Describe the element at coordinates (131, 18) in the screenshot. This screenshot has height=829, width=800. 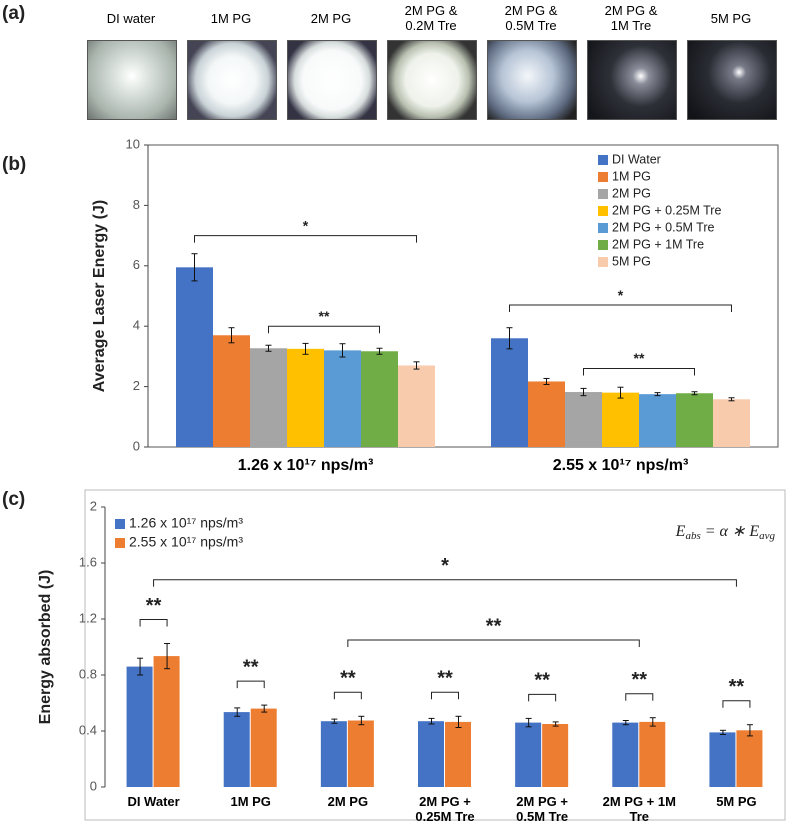
I see `photo-caption: DI water` at that location.